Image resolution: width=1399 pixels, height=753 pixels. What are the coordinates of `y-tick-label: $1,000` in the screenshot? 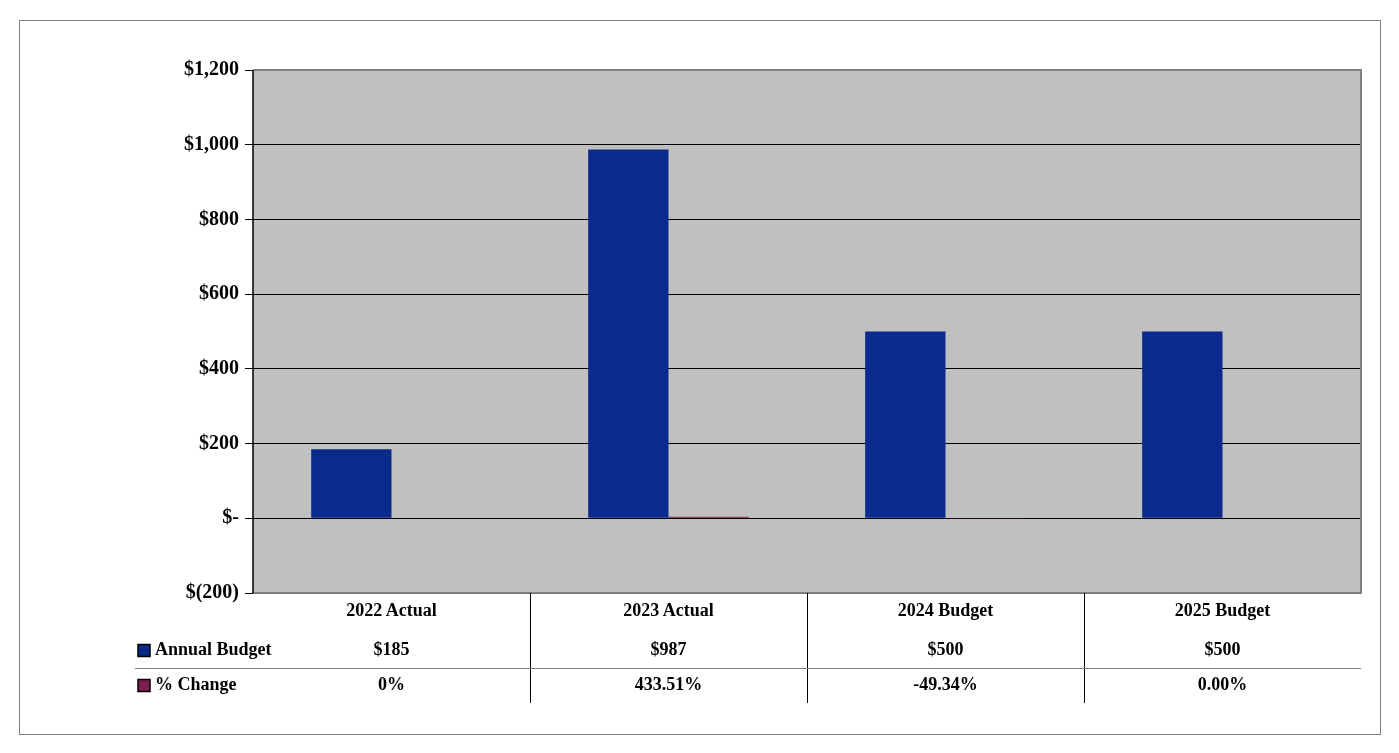 It's located at (211, 142).